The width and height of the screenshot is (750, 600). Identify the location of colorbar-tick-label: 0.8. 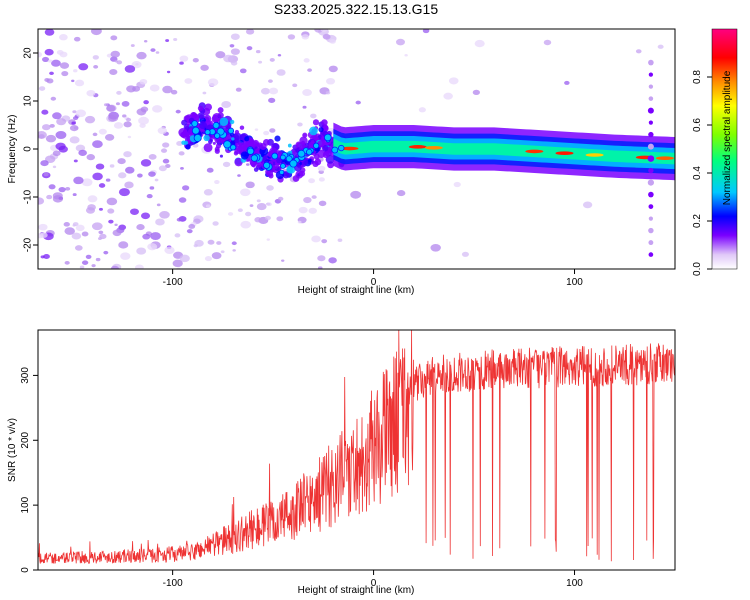
(697, 77).